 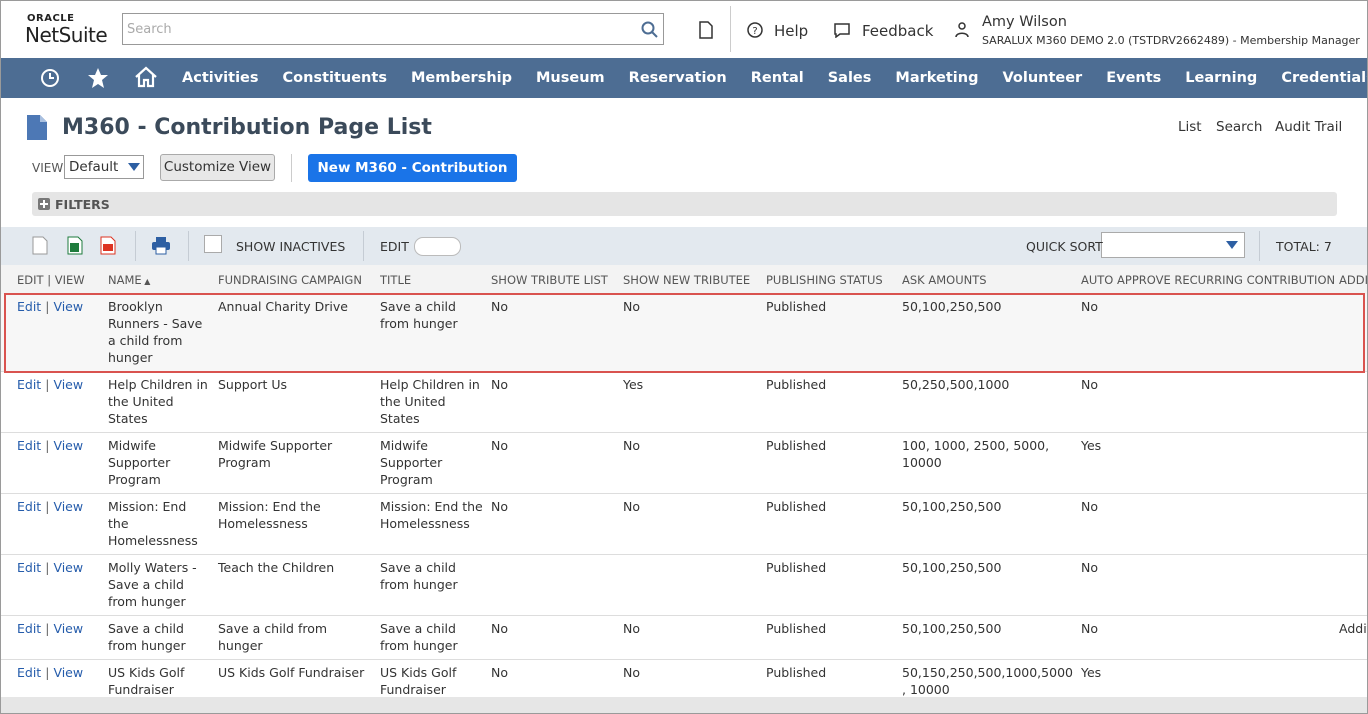 I want to click on filters-label: FILTERS, so click(x=82, y=204).